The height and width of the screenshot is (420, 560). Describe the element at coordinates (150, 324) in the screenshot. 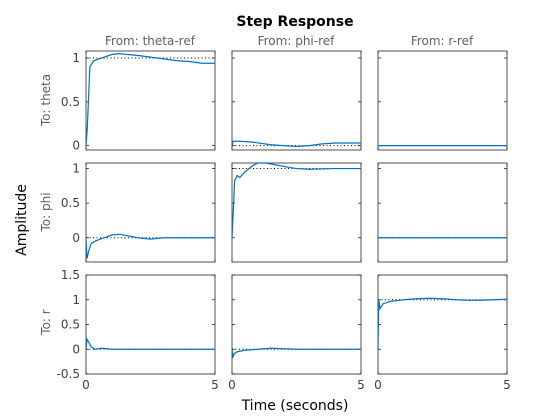

I see `panel-theta-ref-to-r-frame` at that location.